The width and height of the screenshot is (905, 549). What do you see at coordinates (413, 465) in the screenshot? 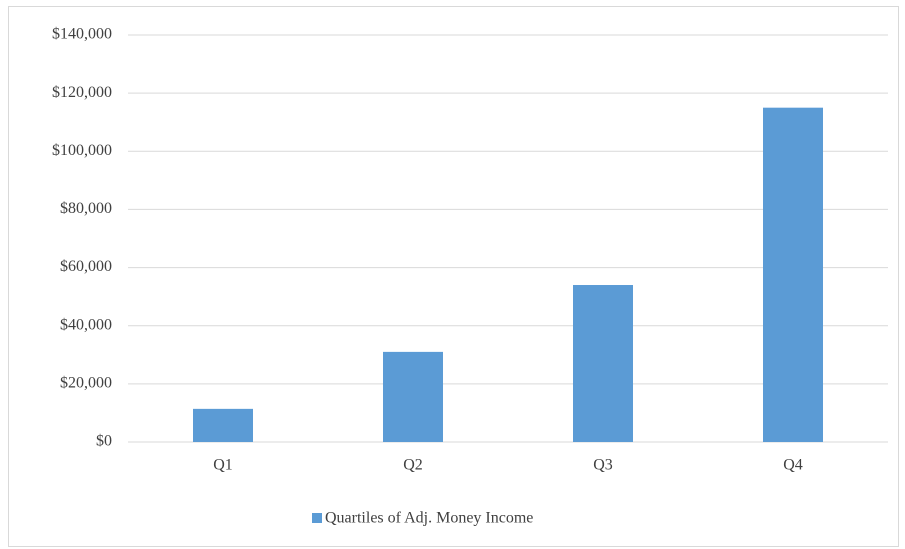
I see `x-tick-label: Q2` at bounding box center [413, 465].